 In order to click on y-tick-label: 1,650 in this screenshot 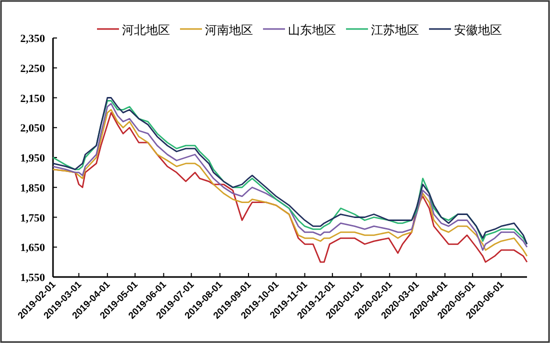, I will do `click(33, 248)`.